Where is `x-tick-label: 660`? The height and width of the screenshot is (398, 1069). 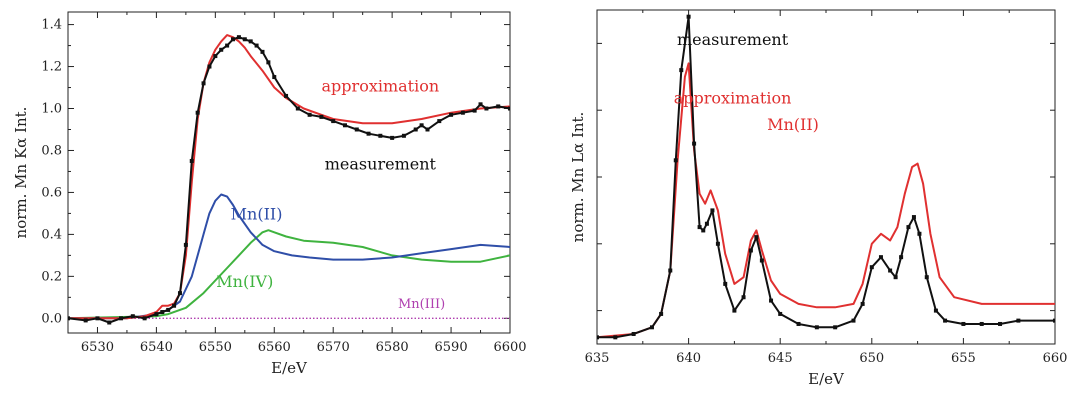 x-tick-label: 660 is located at coordinates (1055, 358).